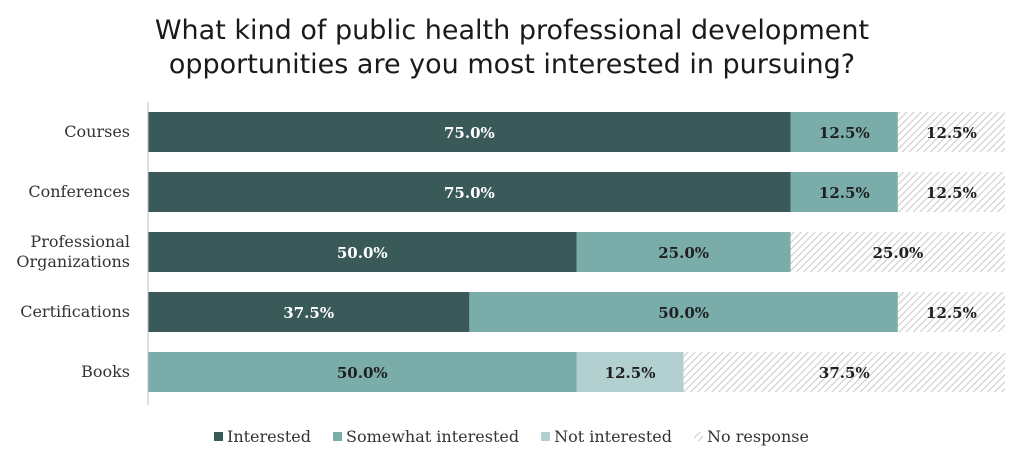 The image size is (1024, 466). Describe the element at coordinates (758, 436) in the screenshot. I see `legend-label: No response` at that location.